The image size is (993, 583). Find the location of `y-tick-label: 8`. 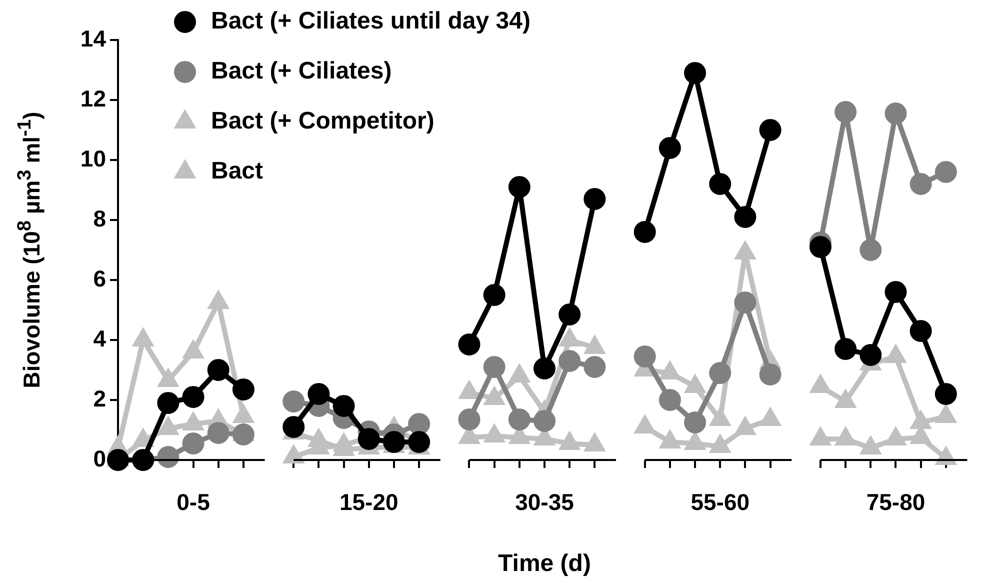

y-tick-label: 8 is located at coordinates (99, 218).